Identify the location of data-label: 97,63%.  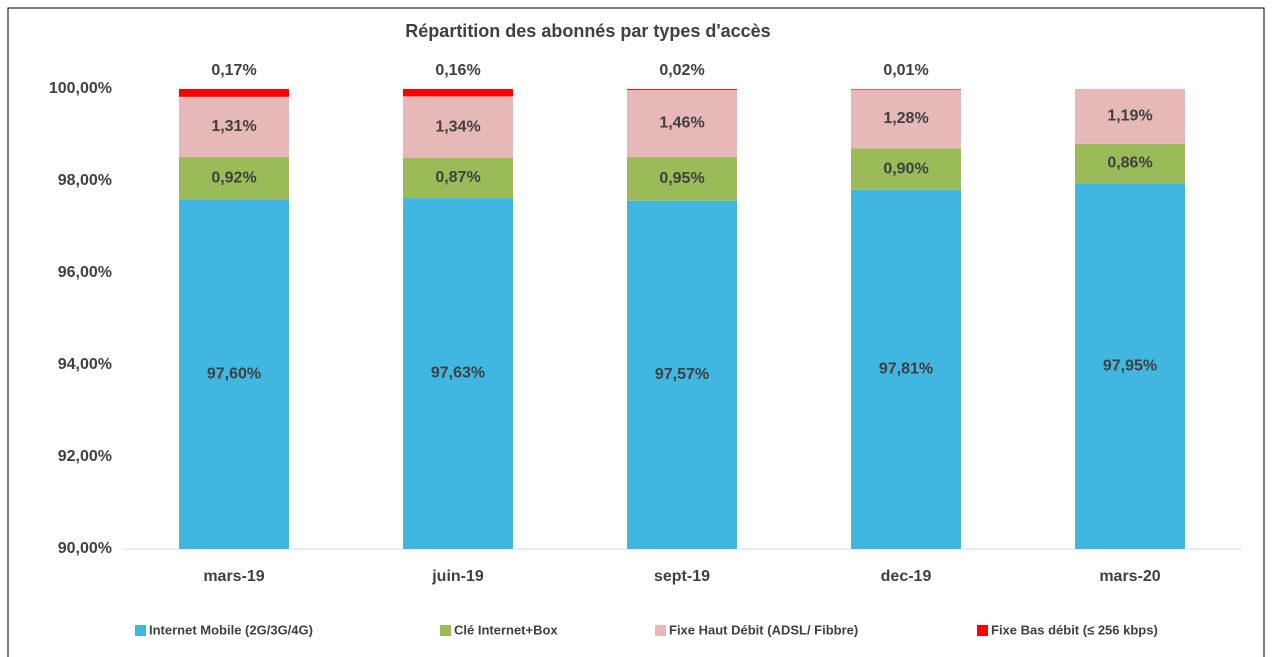
(458, 373).